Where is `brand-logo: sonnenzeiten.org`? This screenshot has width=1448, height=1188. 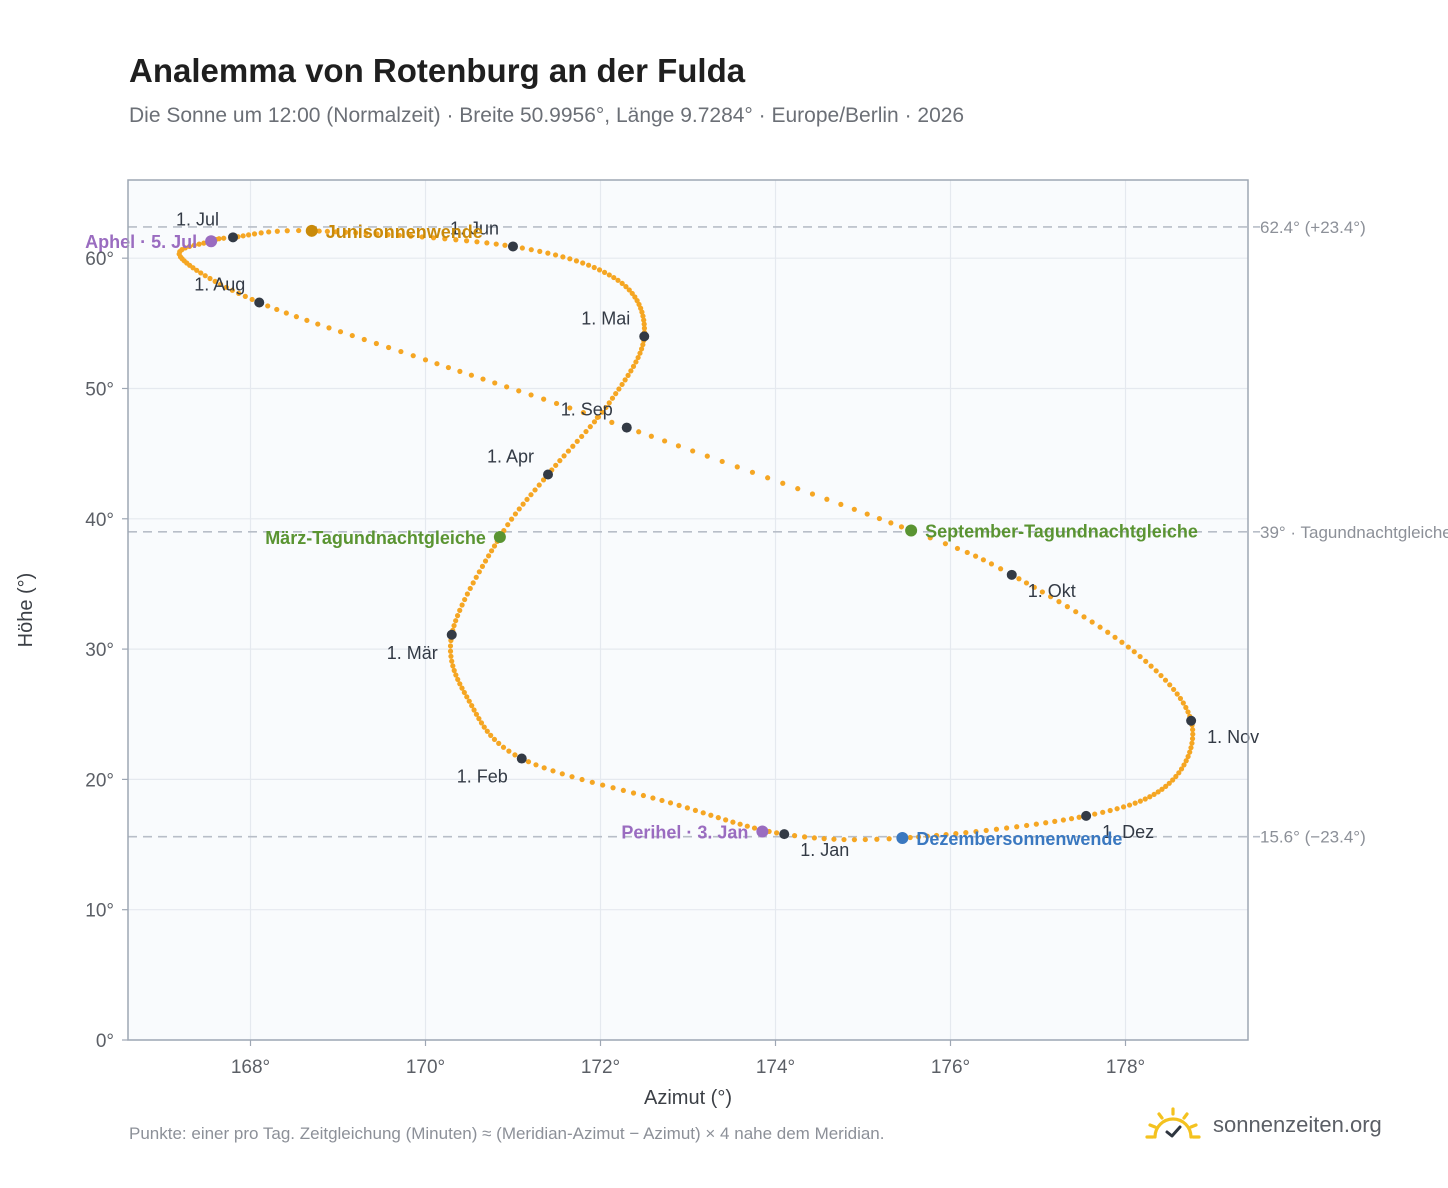 brand-logo: sonnenzeiten.org is located at coordinates (1263, 1125).